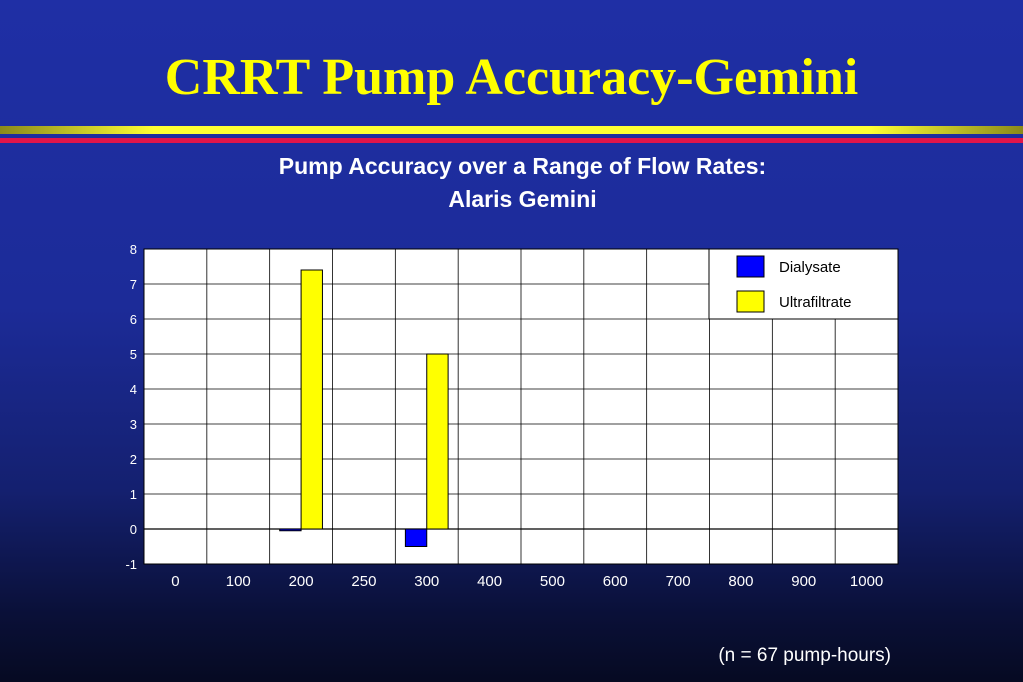 This screenshot has width=1023, height=682. What do you see at coordinates (678, 581) in the screenshot?
I see `x-tick-label: 700` at bounding box center [678, 581].